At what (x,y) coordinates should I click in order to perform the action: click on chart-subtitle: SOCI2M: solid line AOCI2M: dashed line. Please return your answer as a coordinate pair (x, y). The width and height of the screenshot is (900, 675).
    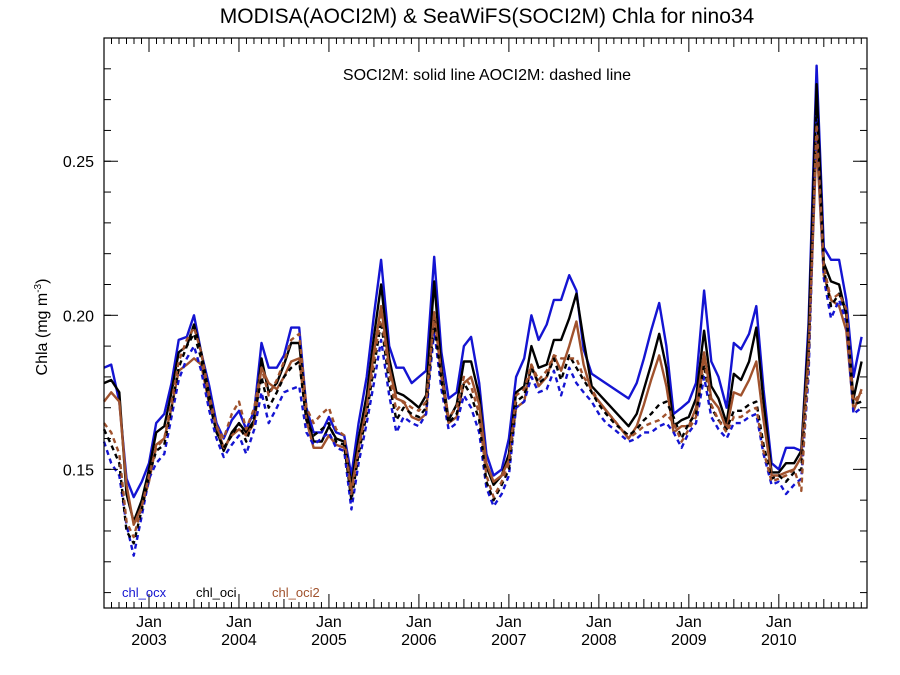
    Looking at the image, I should click on (487, 75).